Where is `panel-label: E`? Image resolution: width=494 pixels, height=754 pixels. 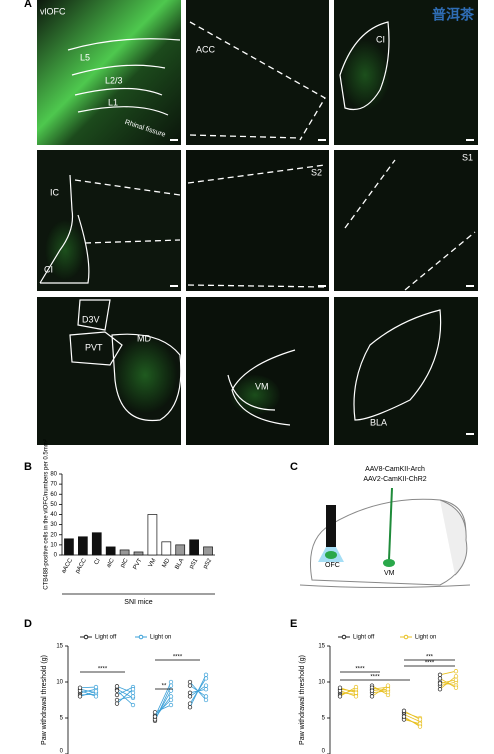 panel-label: E is located at coordinates (293, 624).